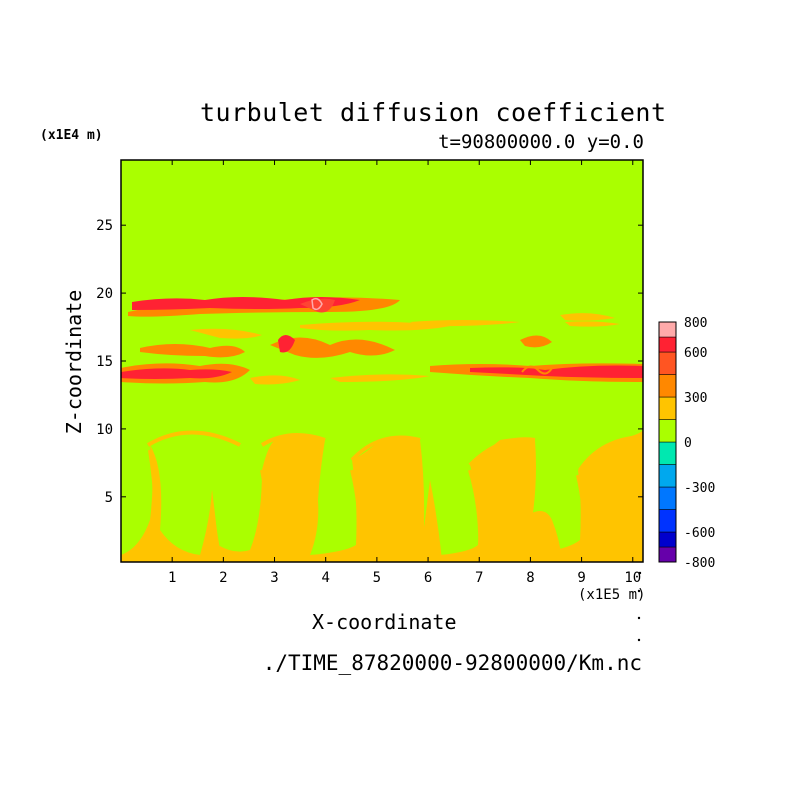  Describe the element at coordinates (325, 578) in the screenshot. I see `x-tick-label: 4` at that location.